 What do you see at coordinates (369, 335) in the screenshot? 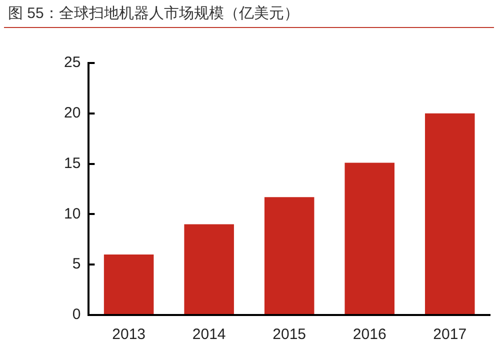
I see `x-tick-label: 2016` at bounding box center [369, 335].